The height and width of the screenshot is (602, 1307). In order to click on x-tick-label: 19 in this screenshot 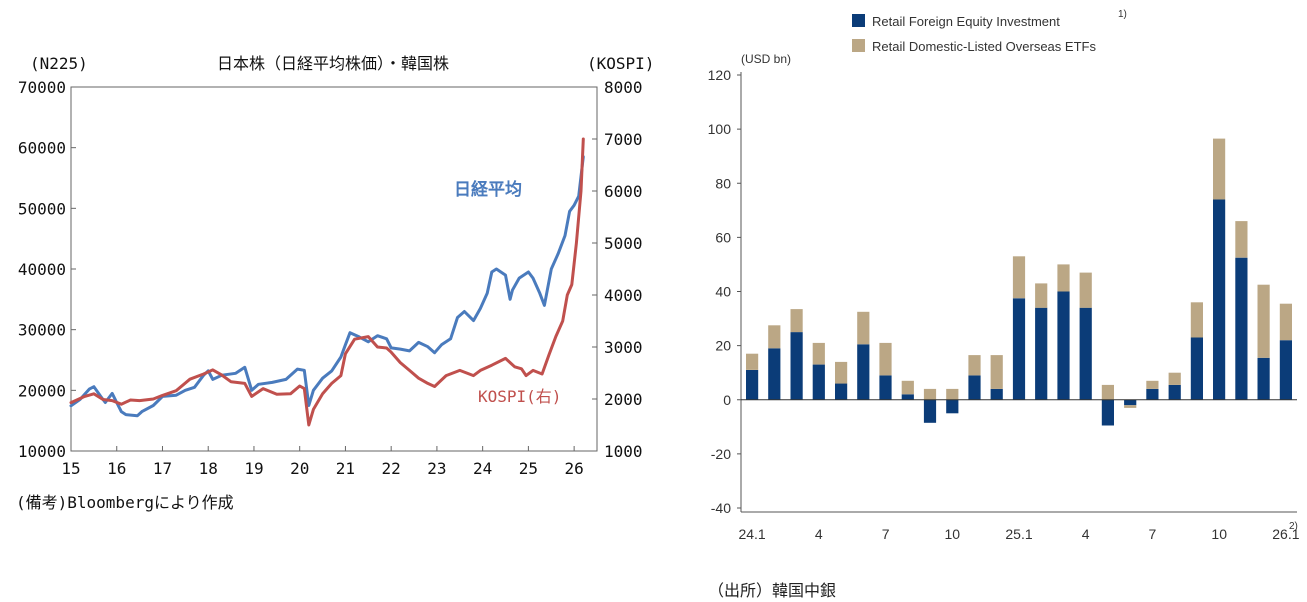, I will do `click(253, 468)`.